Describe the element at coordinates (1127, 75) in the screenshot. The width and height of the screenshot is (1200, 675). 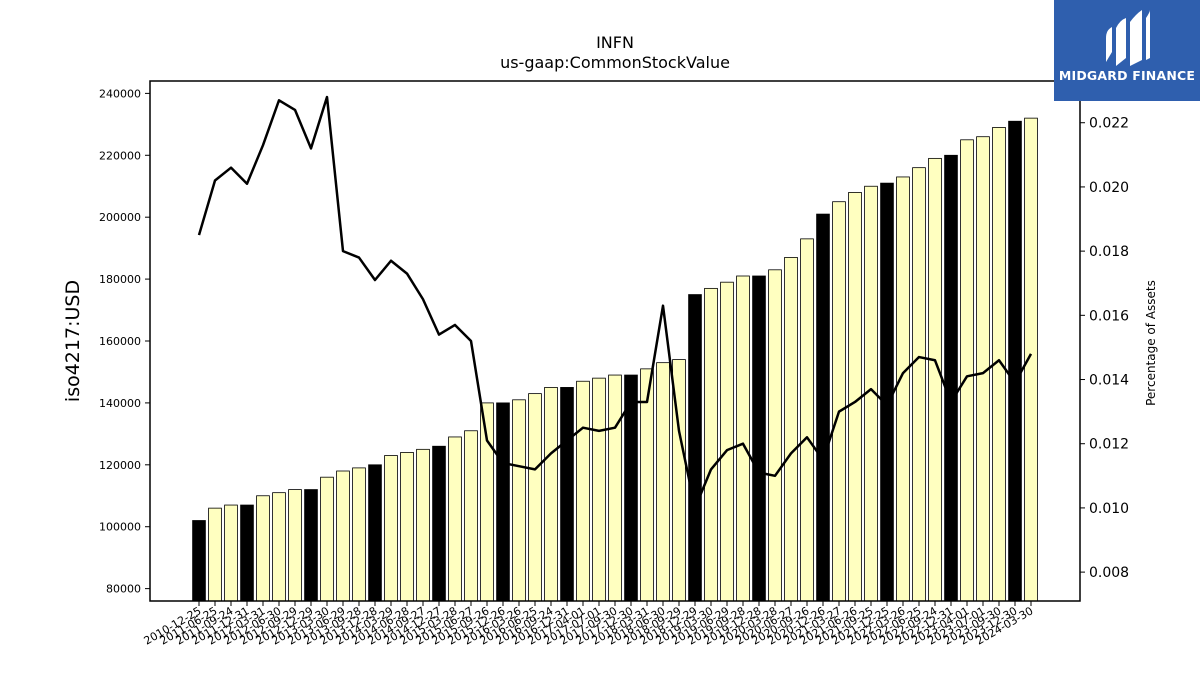
I see `logo-text: MIDGARD FINANCE` at that location.